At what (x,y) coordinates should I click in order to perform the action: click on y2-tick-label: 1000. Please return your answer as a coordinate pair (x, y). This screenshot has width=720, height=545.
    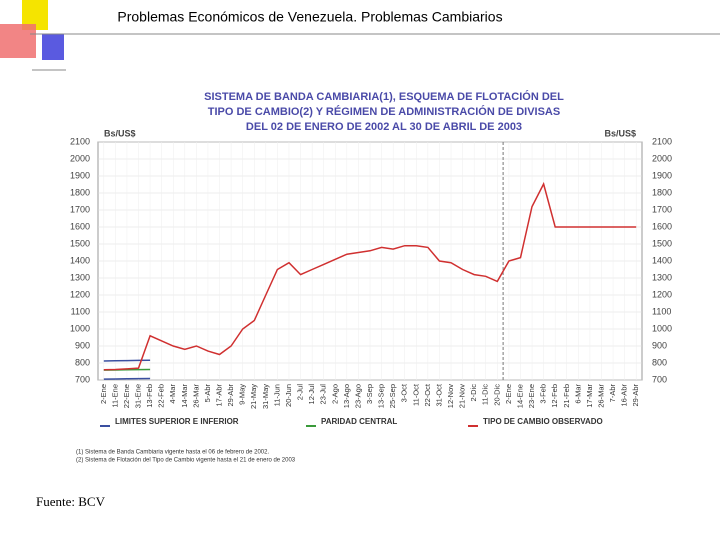
    Looking at the image, I should click on (662, 328).